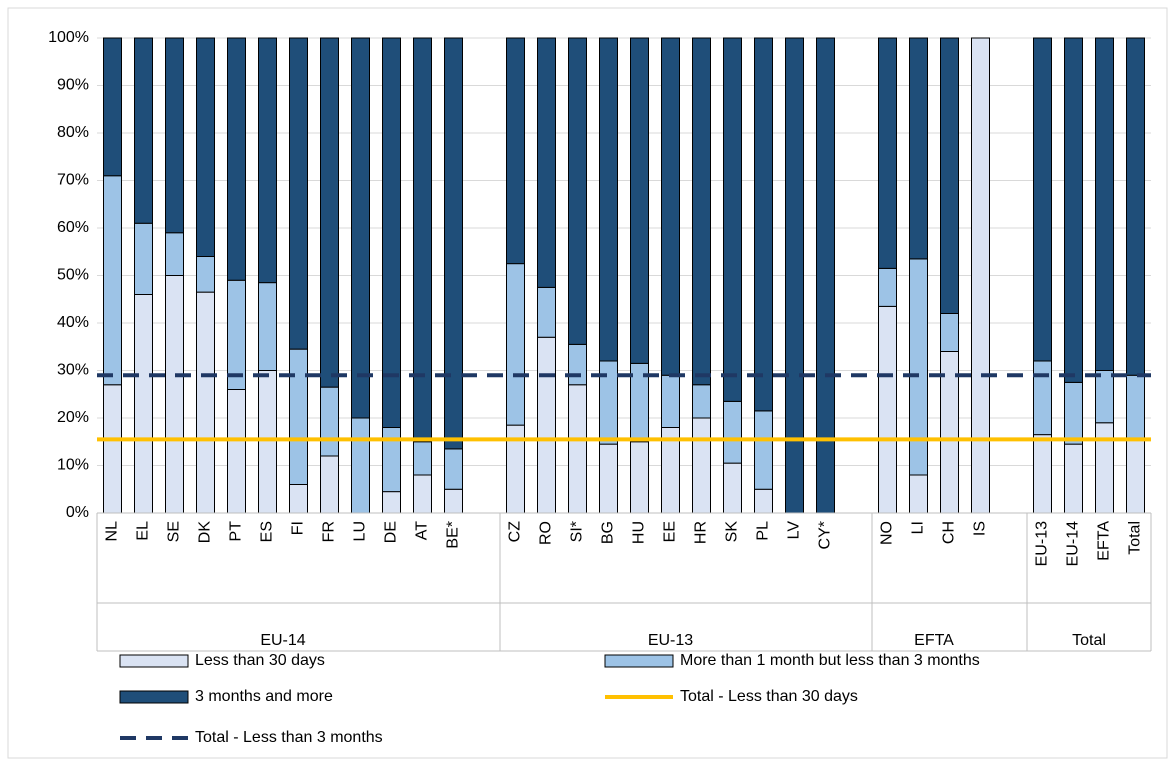 The width and height of the screenshot is (1175, 766). Describe the element at coordinates (298, 528) in the screenshot. I see `x-tick-label: FI` at that location.